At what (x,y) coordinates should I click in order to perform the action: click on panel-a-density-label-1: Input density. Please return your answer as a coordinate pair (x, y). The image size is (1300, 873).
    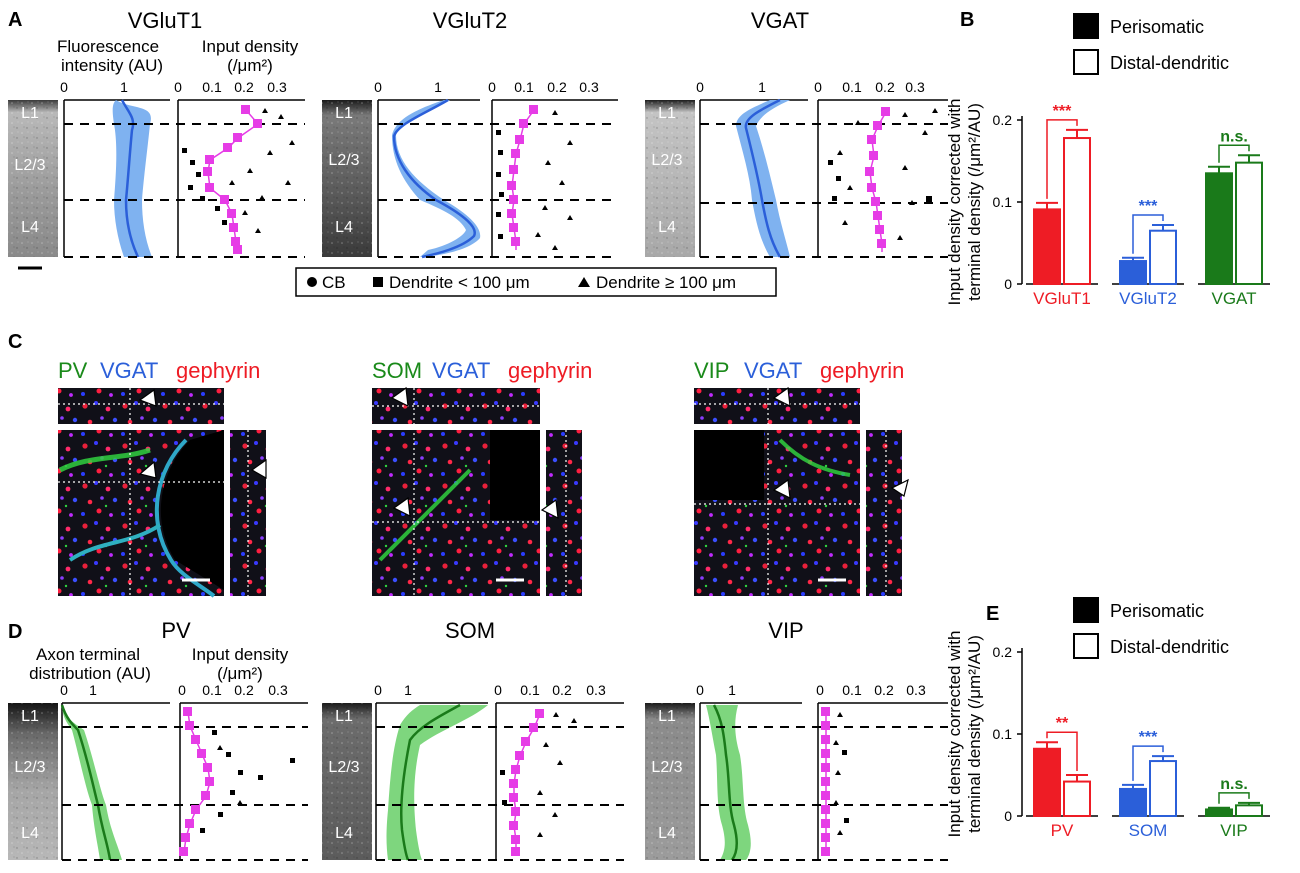
    Looking at the image, I should click on (250, 46).